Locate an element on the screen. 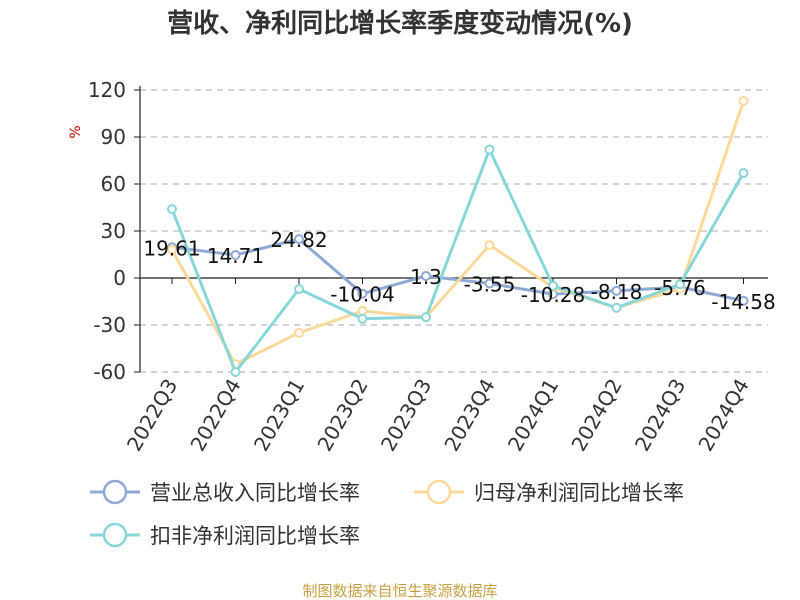 Image resolution: width=800 pixels, height=600 pixels. y-tick-labels: 120 90 60 30 0 -30 -60 is located at coordinates (107, 231).